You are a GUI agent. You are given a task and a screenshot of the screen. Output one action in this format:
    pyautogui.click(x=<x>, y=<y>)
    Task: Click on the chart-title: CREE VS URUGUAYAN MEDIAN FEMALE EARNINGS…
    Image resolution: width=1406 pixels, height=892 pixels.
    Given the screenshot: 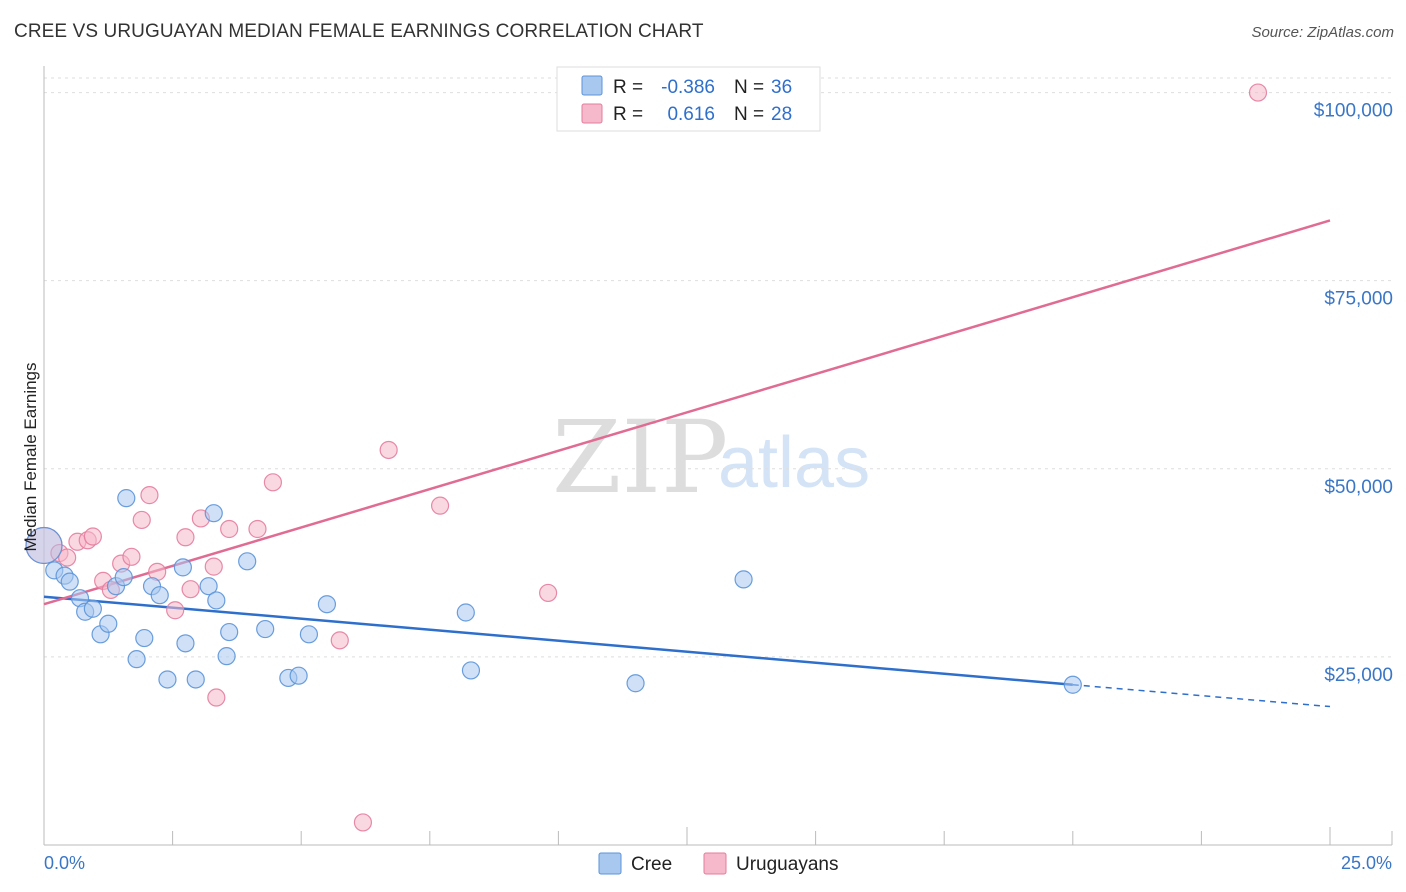 What is the action you would take?
    pyautogui.click(x=359, y=31)
    